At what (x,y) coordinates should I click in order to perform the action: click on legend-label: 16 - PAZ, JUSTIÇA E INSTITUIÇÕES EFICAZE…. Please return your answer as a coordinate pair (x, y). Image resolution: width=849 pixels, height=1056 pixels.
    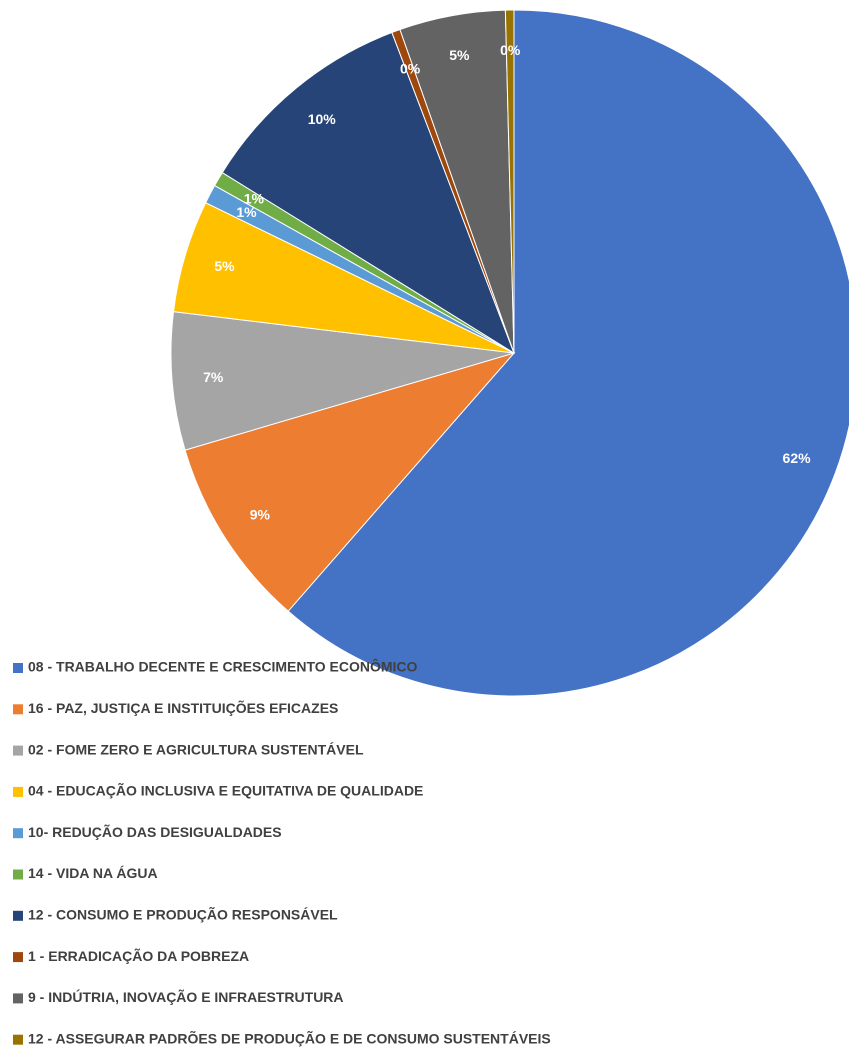
    Looking at the image, I should click on (183, 707).